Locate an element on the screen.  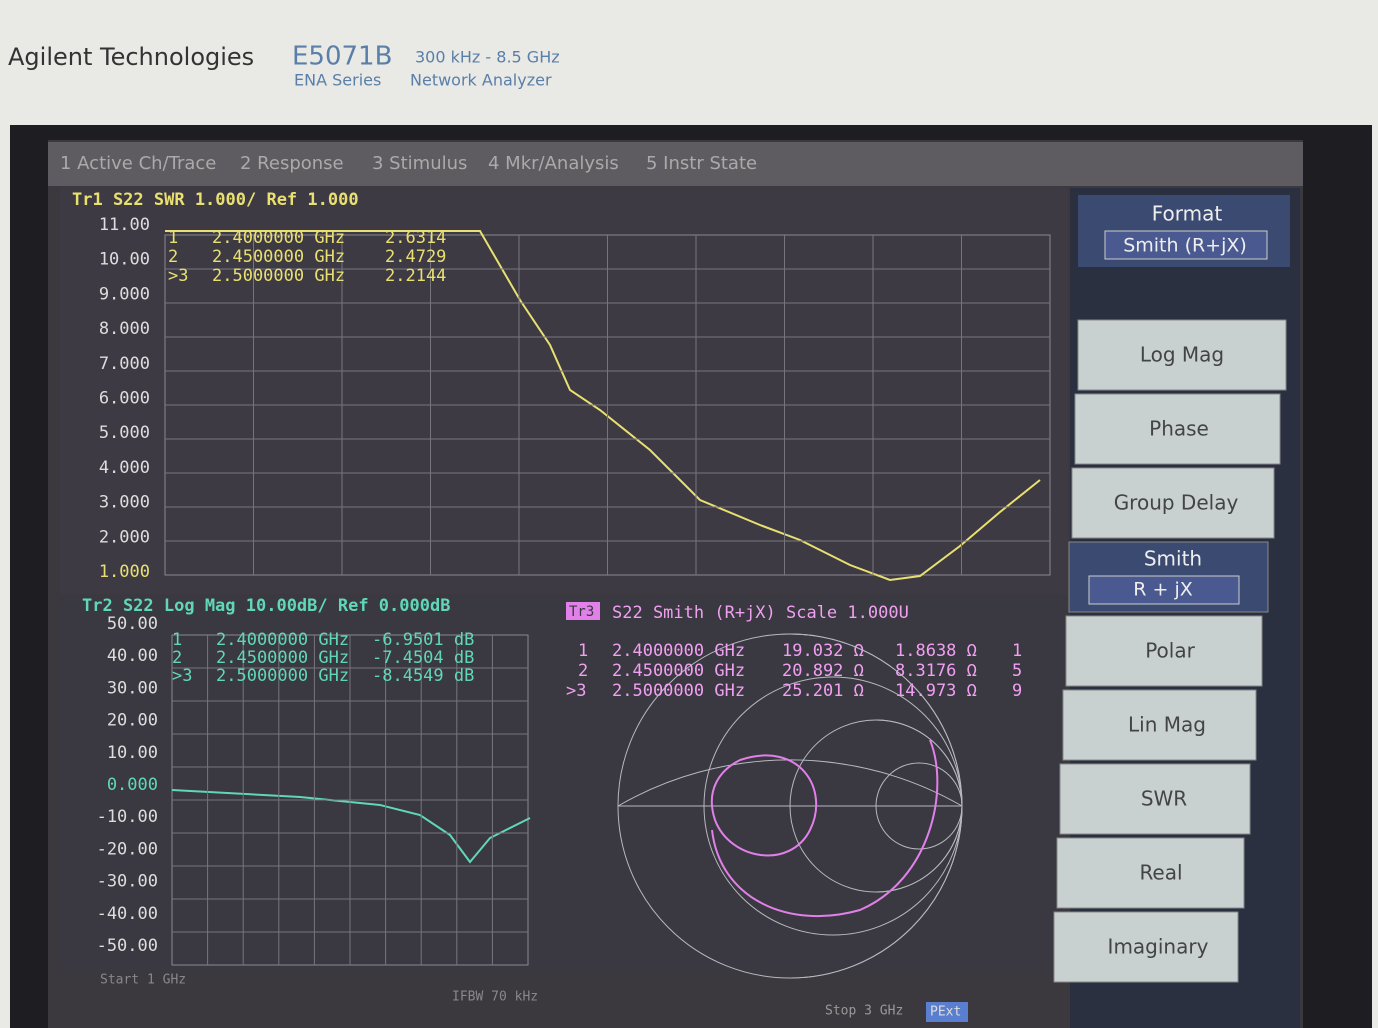
range: 300 kHz - 8.5 GHz is located at coordinates (487, 57).